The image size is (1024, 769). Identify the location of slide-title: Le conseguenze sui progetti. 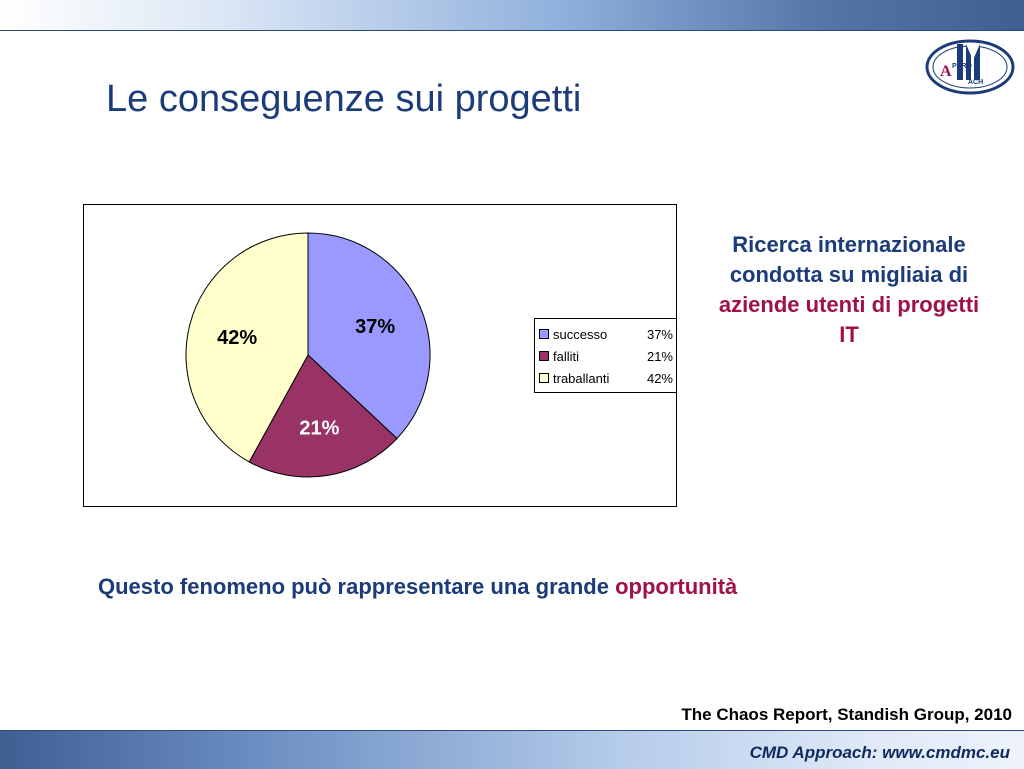
(344, 99).